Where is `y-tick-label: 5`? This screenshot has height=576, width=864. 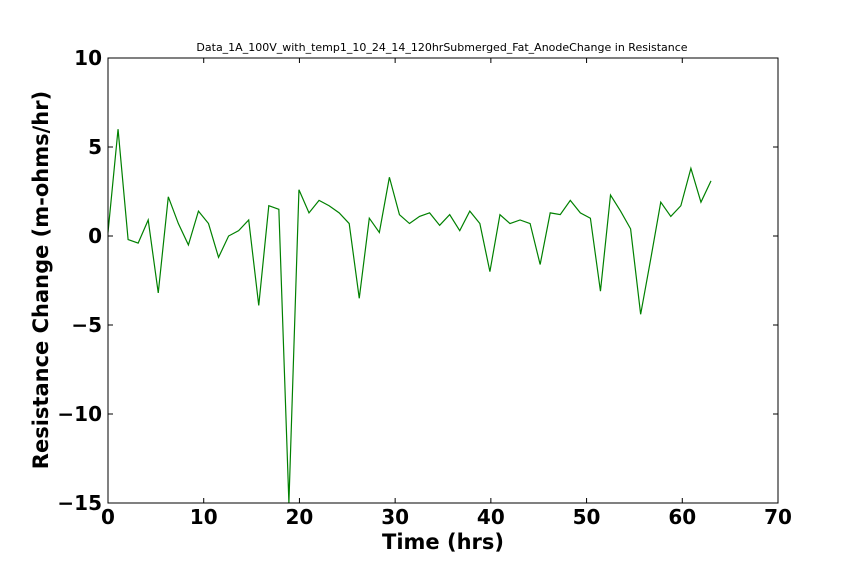 y-tick-label: 5 is located at coordinates (95, 147).